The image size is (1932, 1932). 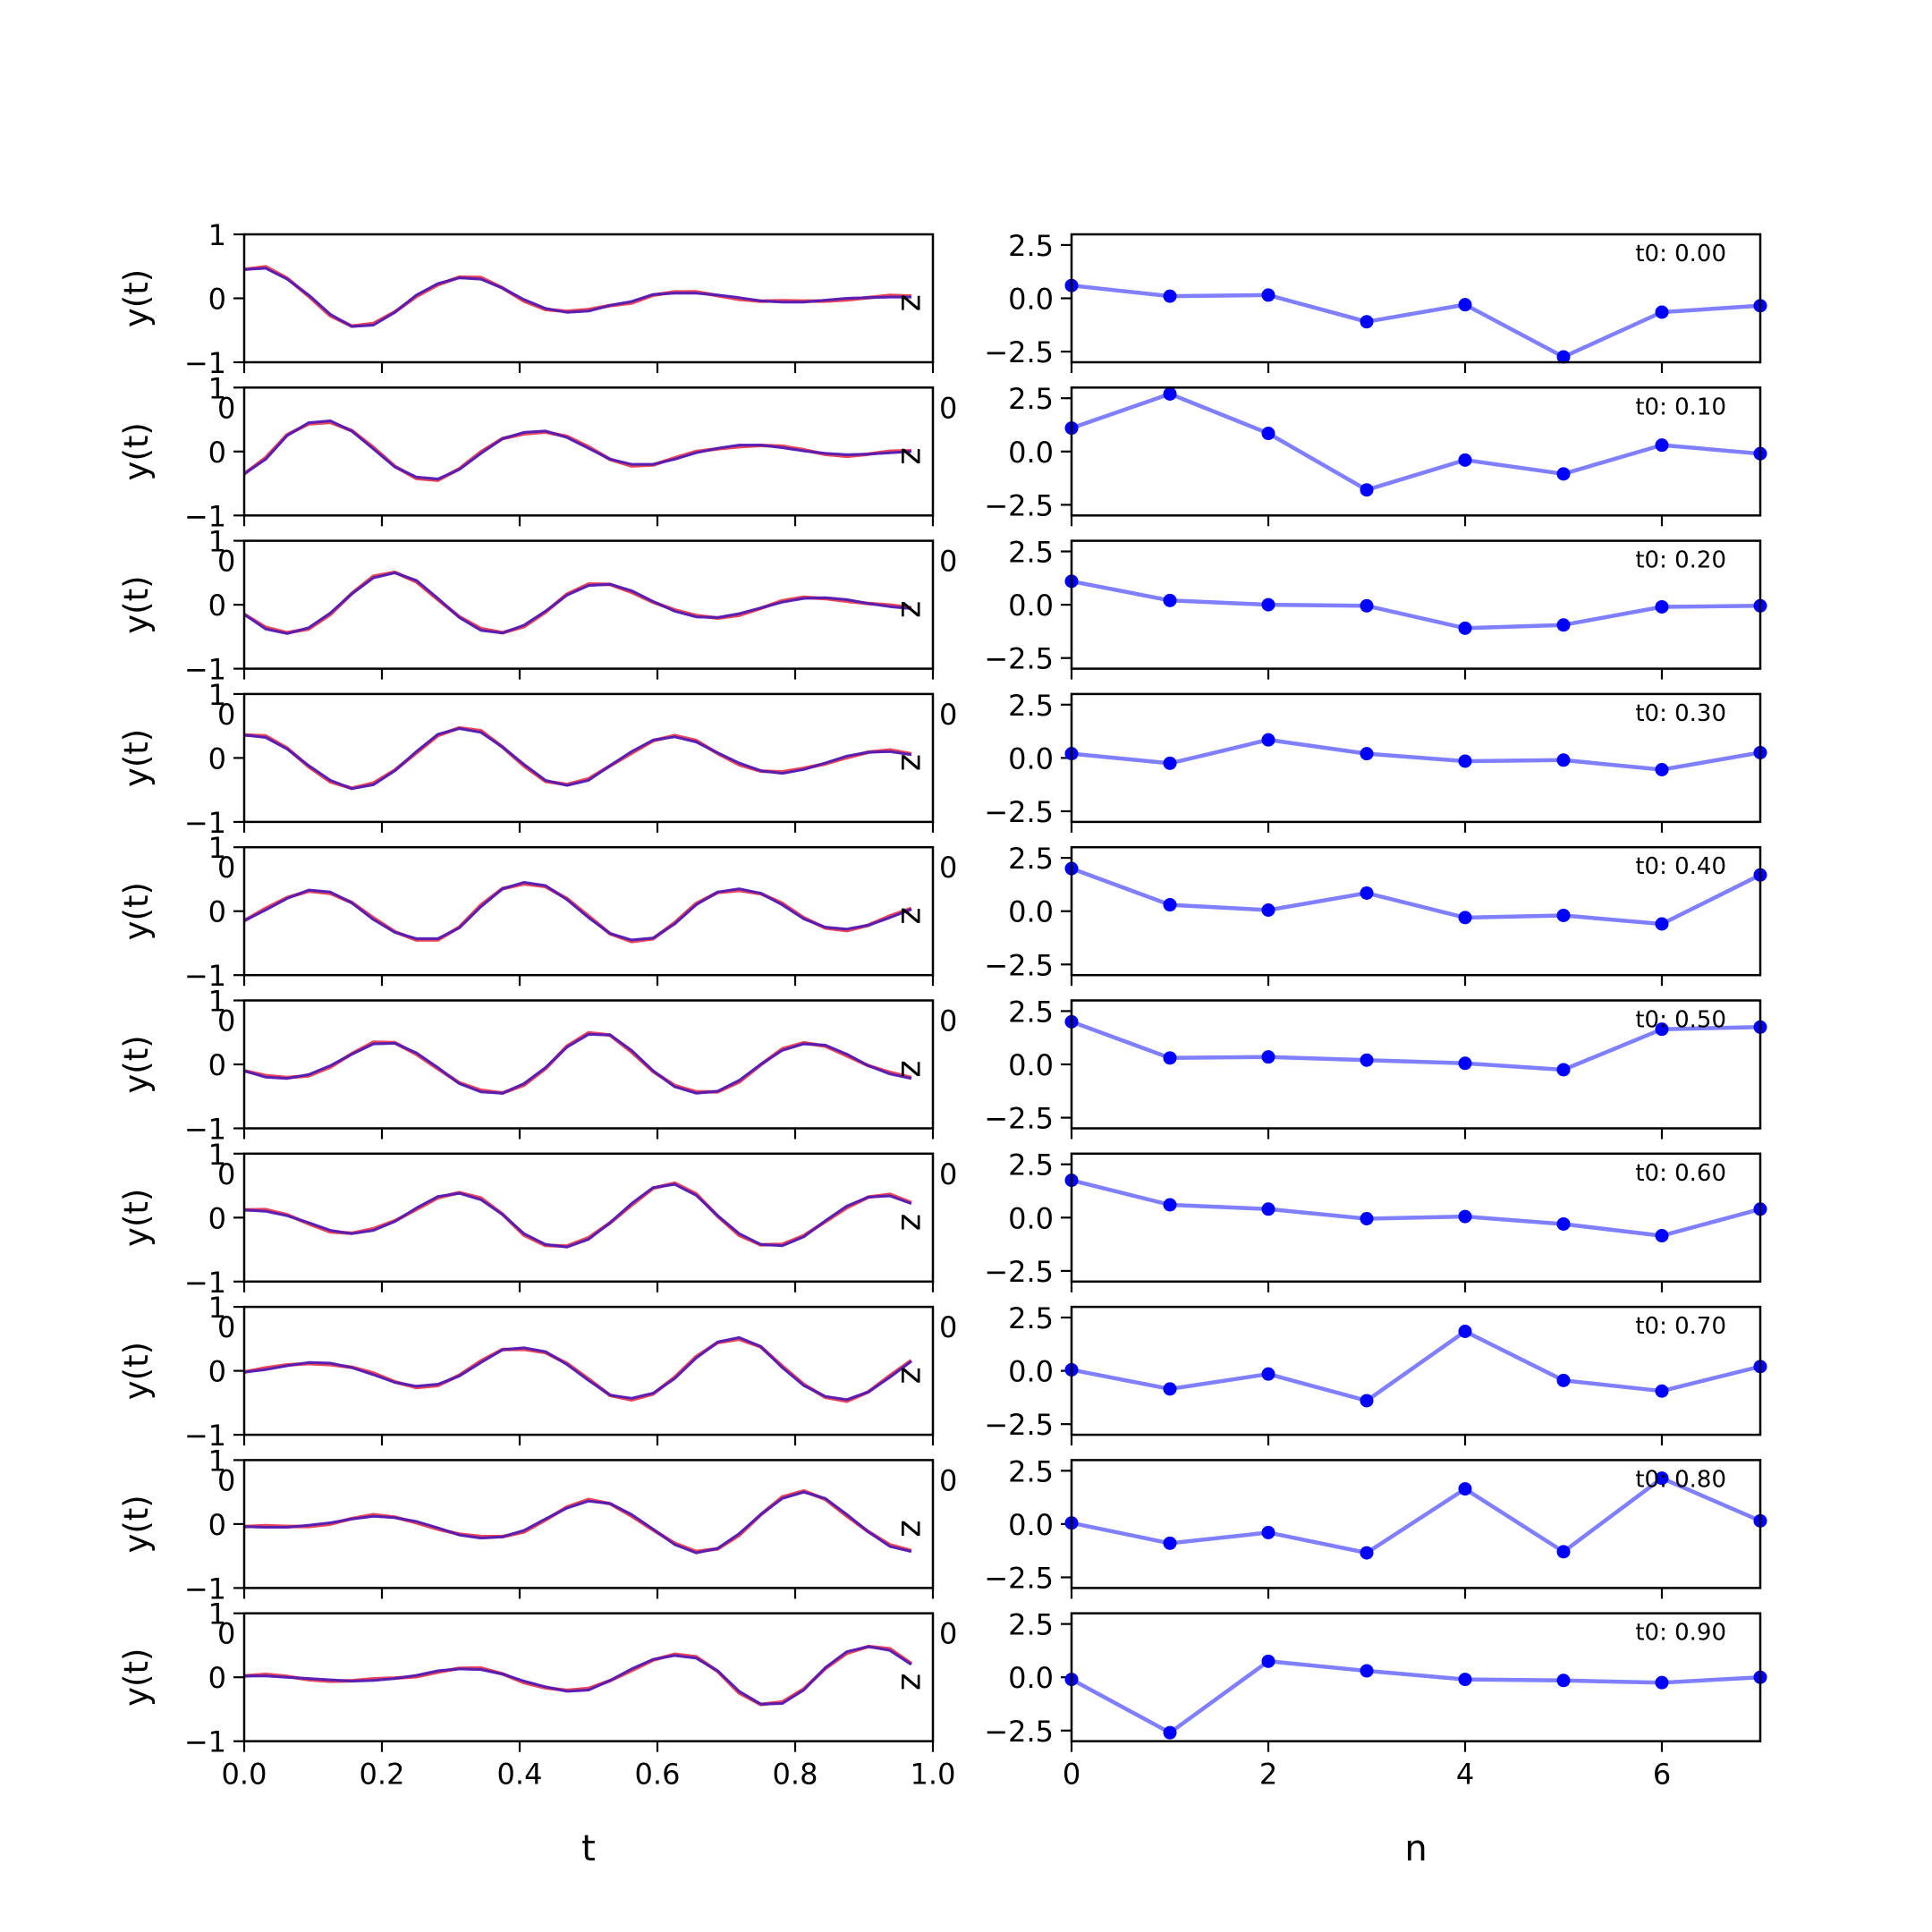 I want to click on right-panel-6: 2.5 0.0 −2.5 0 t0: 0.60, so click(x=1353, y=1220).